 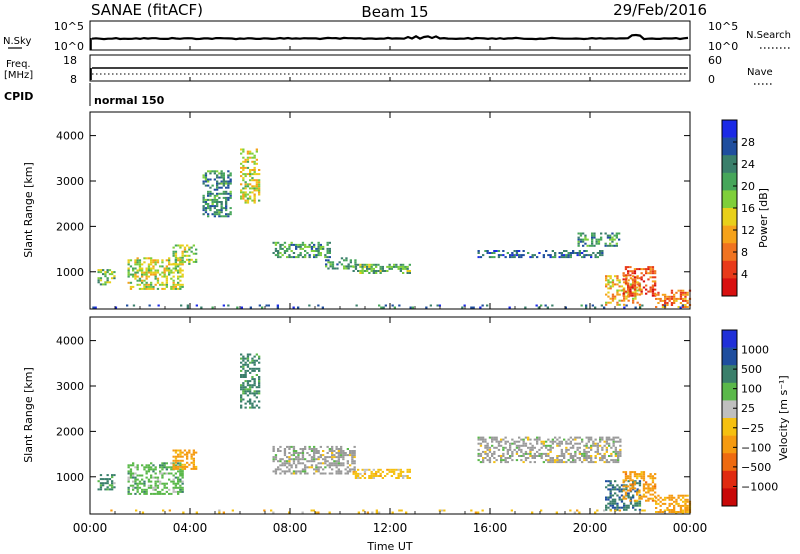 What do you see at coordinates (70, 136) in the screenshot?
I see `y-tick-label: 4000` at bounding box center [70, 136].